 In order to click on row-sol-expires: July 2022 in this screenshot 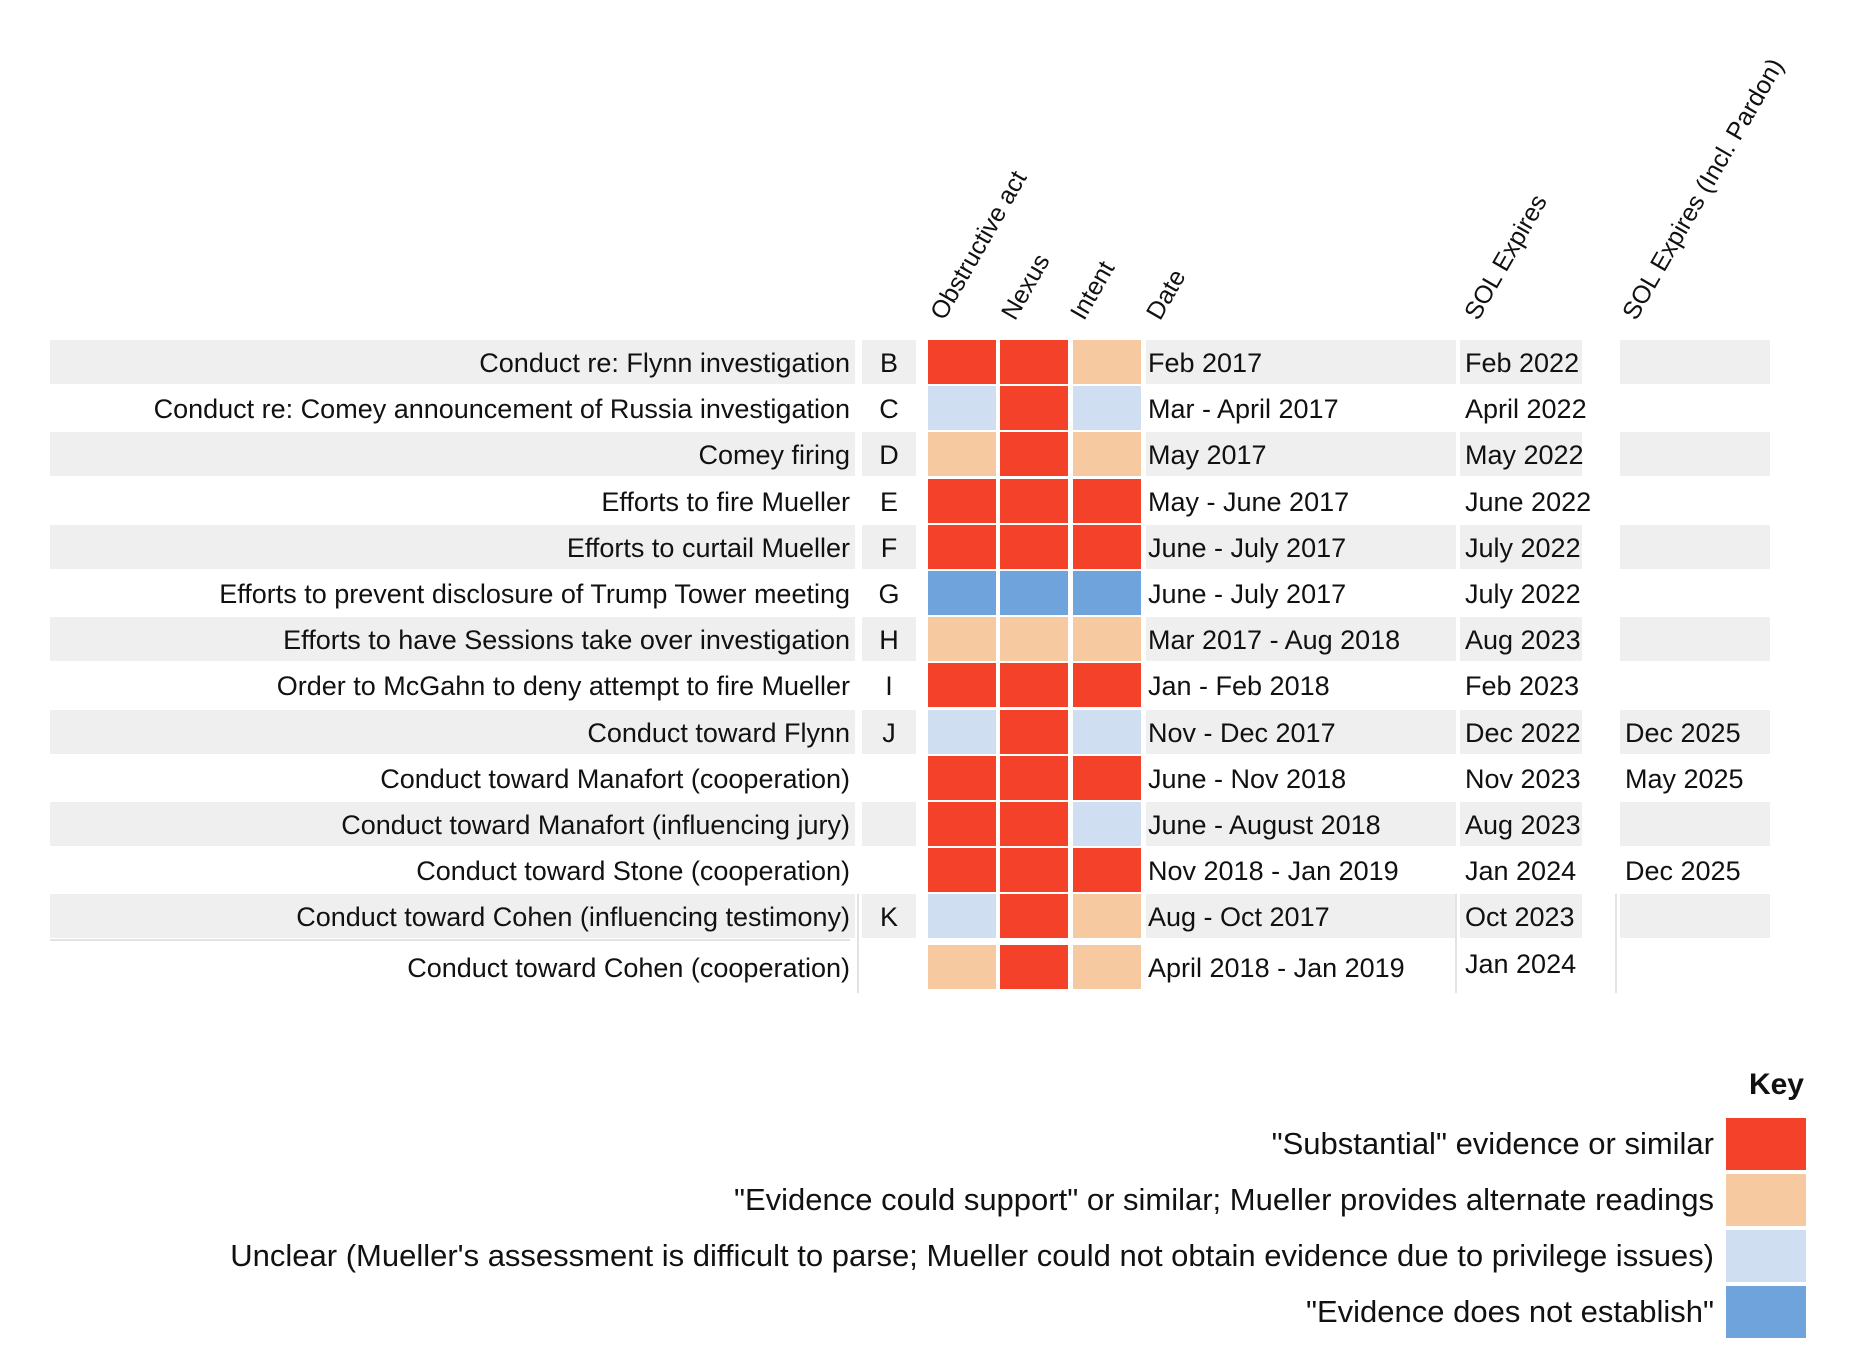, I will do `click(1523, 547)`.